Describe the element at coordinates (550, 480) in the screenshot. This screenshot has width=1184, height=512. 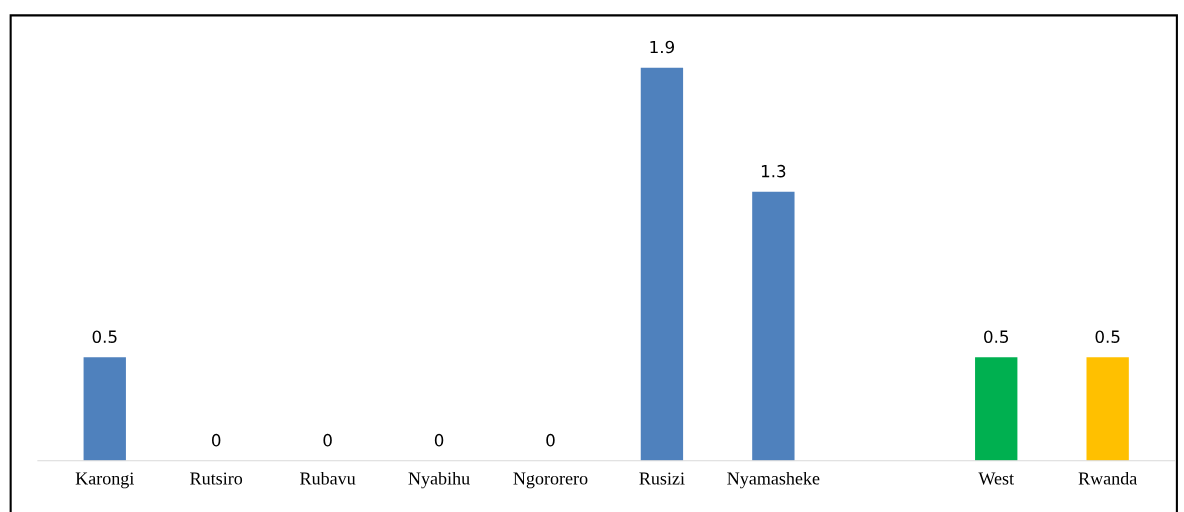
I see `x-tick-label: Ngororero` at that location.